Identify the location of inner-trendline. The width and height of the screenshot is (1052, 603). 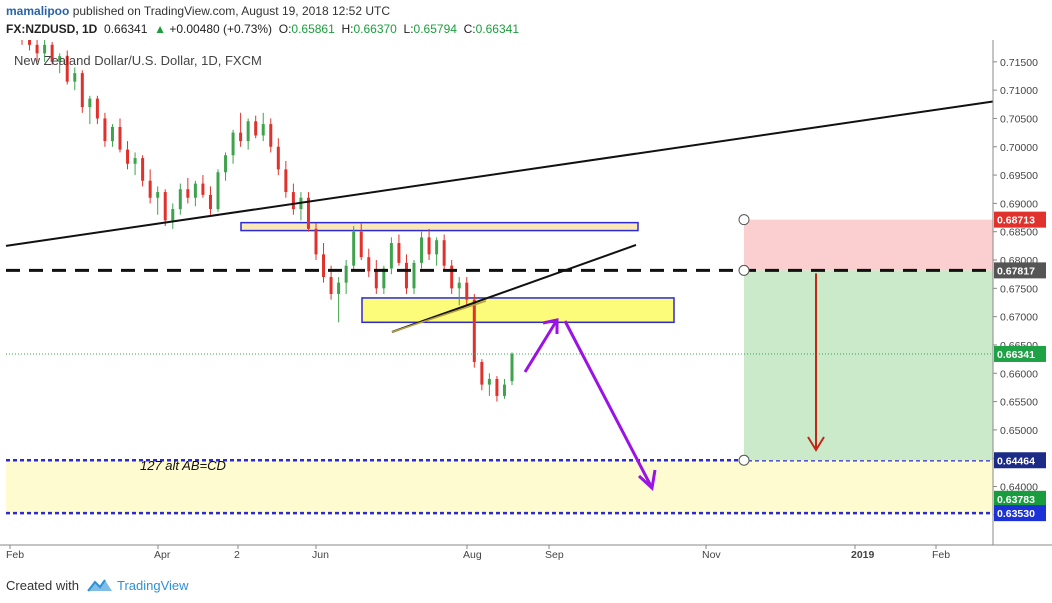
(514, 288).